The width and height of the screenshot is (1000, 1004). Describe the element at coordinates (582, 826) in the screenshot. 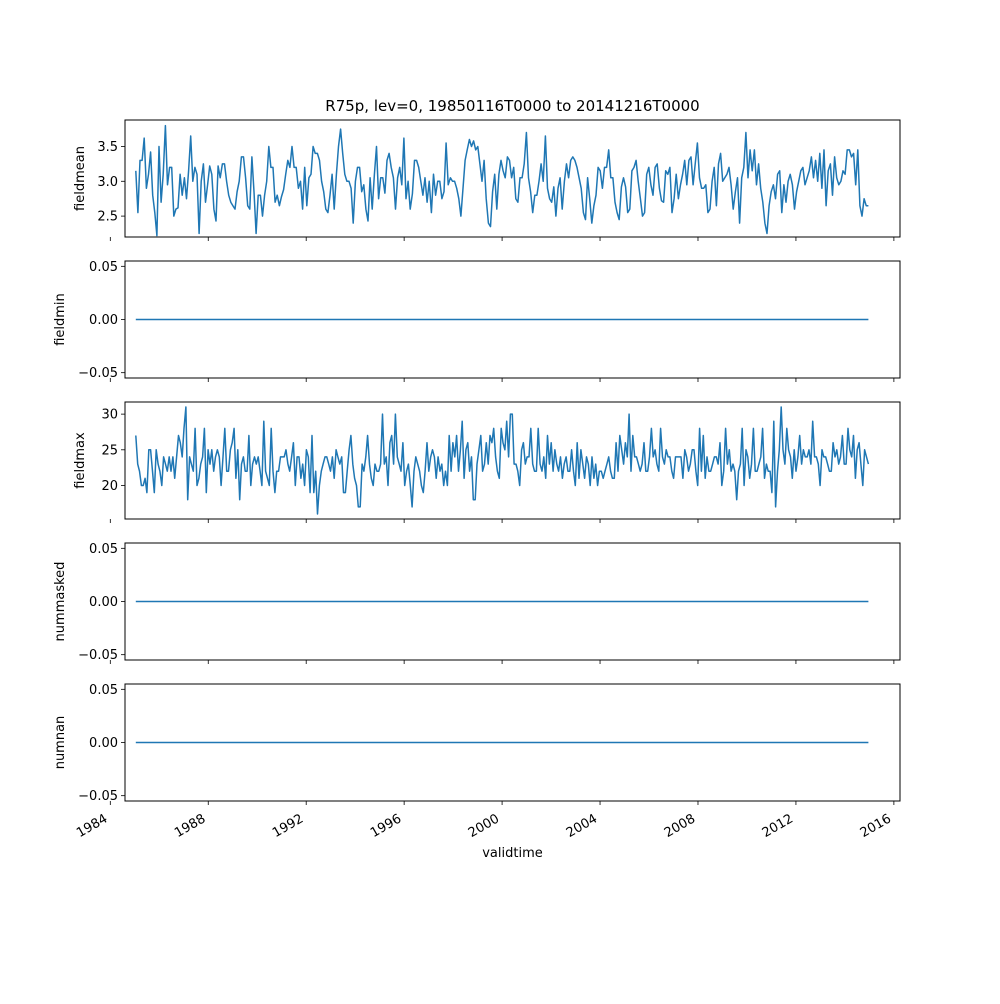

I see `x-tick-label: 2004` at that location.